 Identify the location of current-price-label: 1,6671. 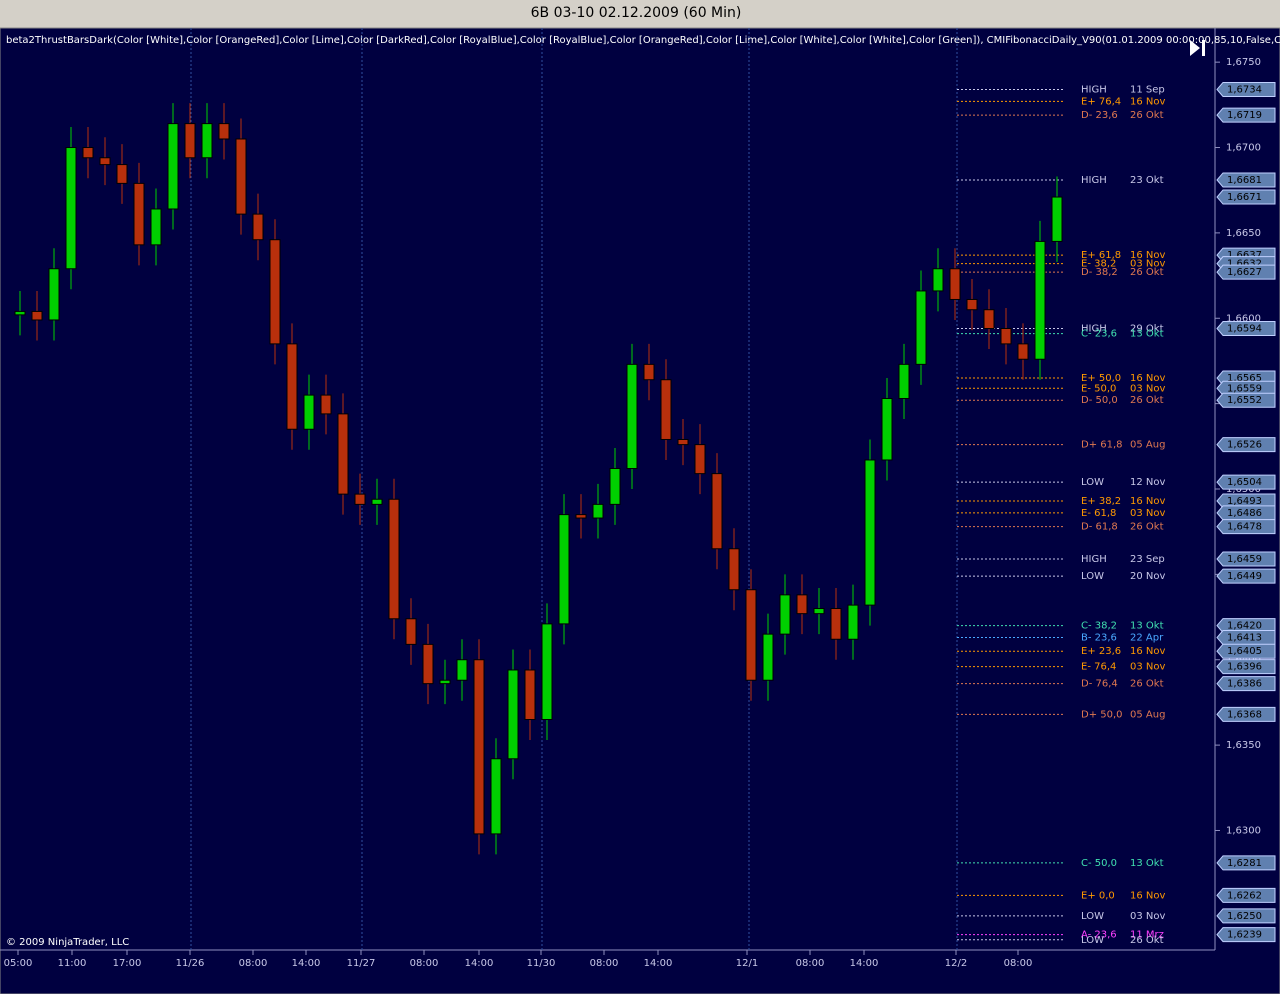
(1244, 197).